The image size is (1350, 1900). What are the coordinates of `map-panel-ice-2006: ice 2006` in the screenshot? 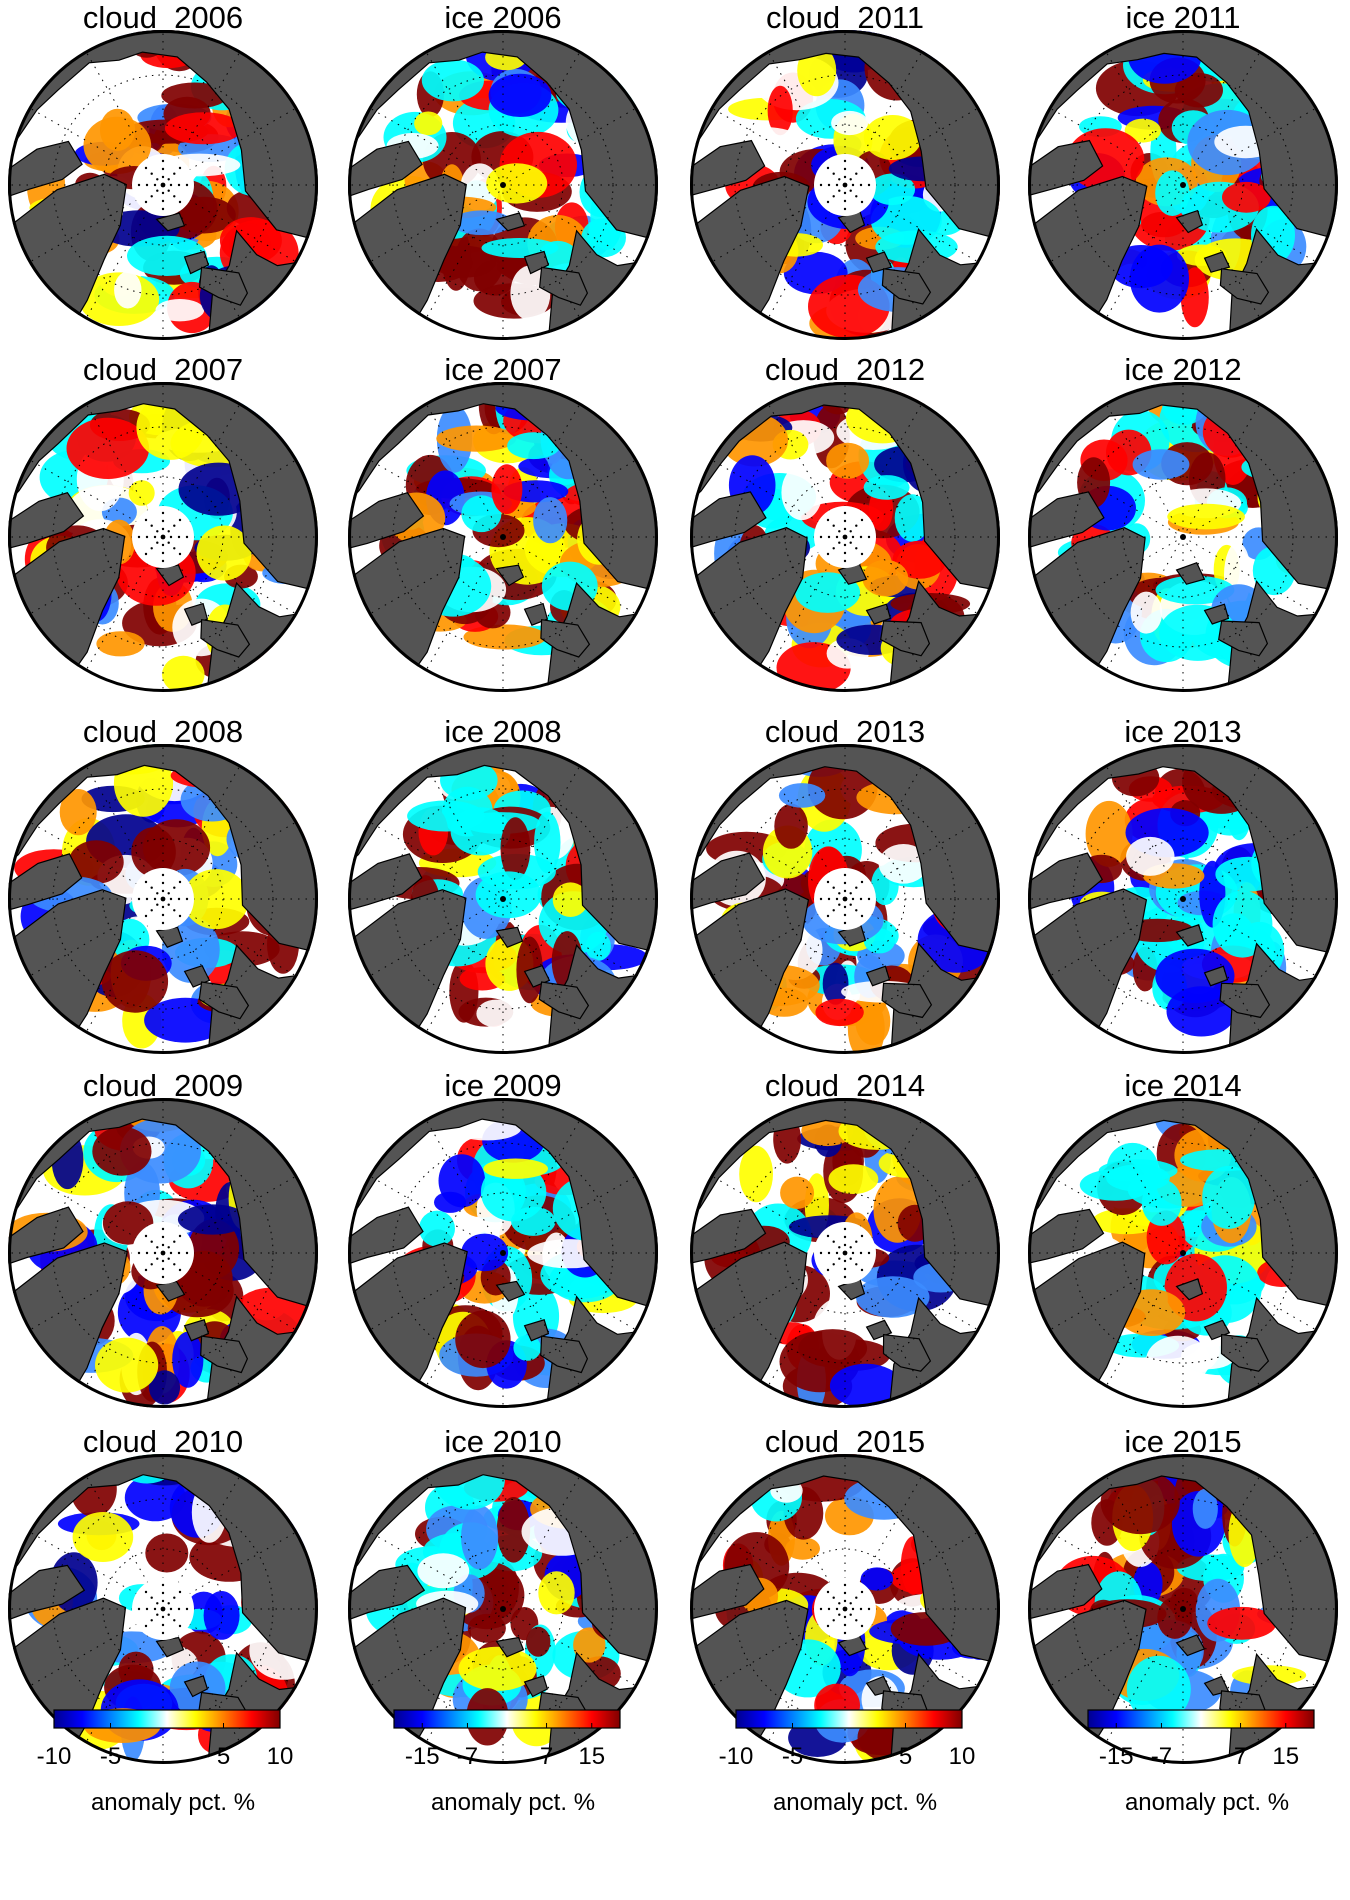 It's located at (503, 175).